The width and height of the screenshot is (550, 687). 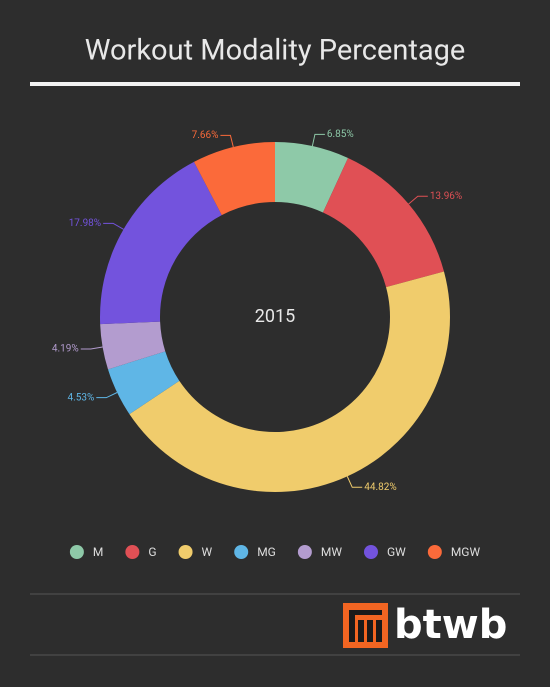 I want to click on legend-label: G, so click(x=152, y=552).